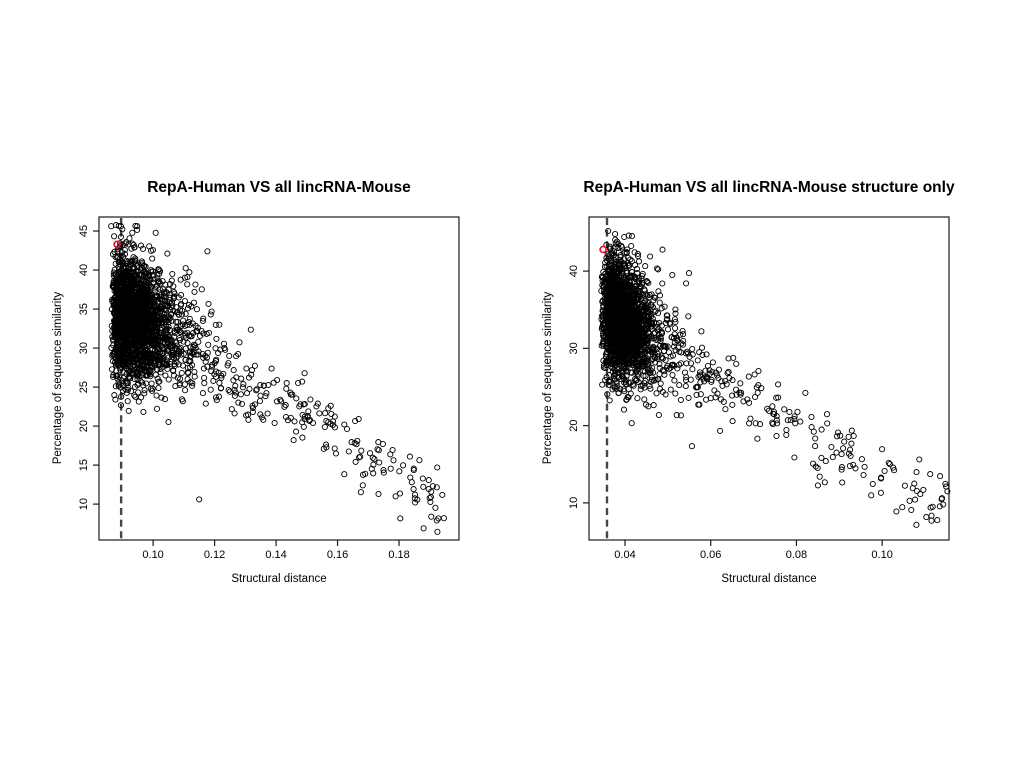 The image size is (1024, 768). Describe the element at coordinates (84, 426) in the screenshot. I see `y-tick-label: 20` at that location.